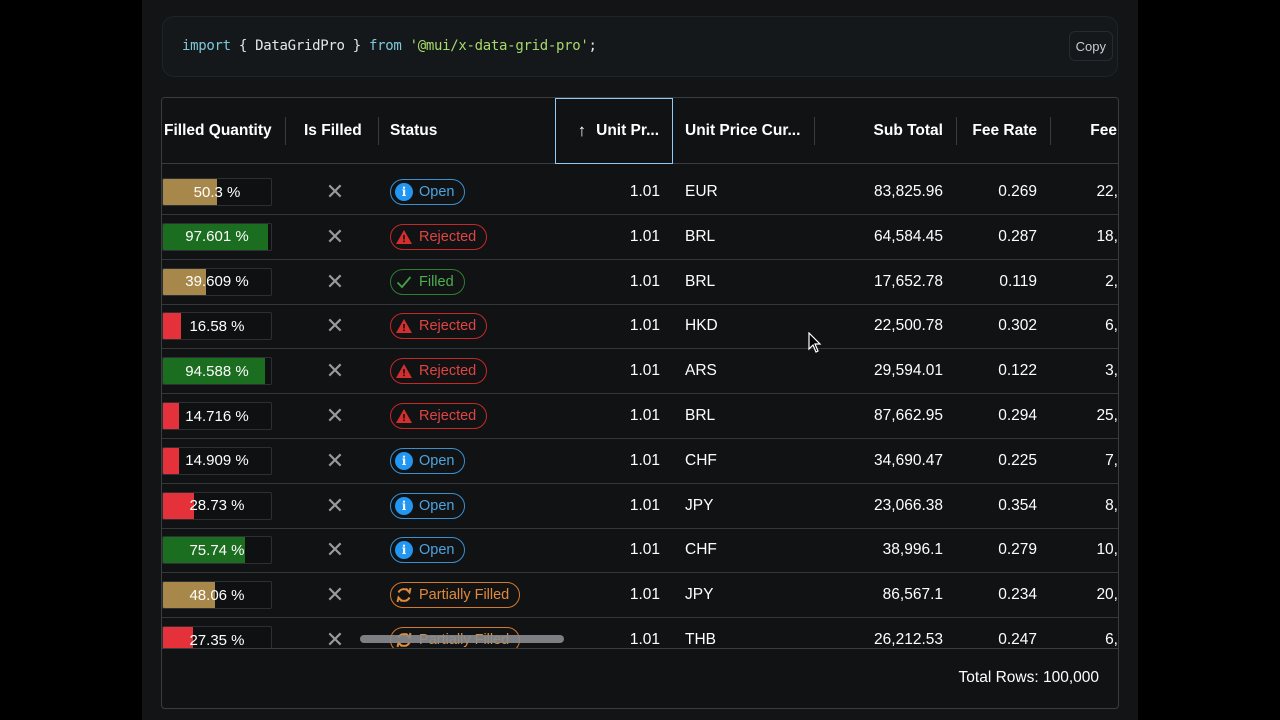 The image size is (1280, 720). What do you see at coordinates (908, 415) in the screenshot?
I see `cell-sub-total: 87,662.95` at bounding box center [908, 415].